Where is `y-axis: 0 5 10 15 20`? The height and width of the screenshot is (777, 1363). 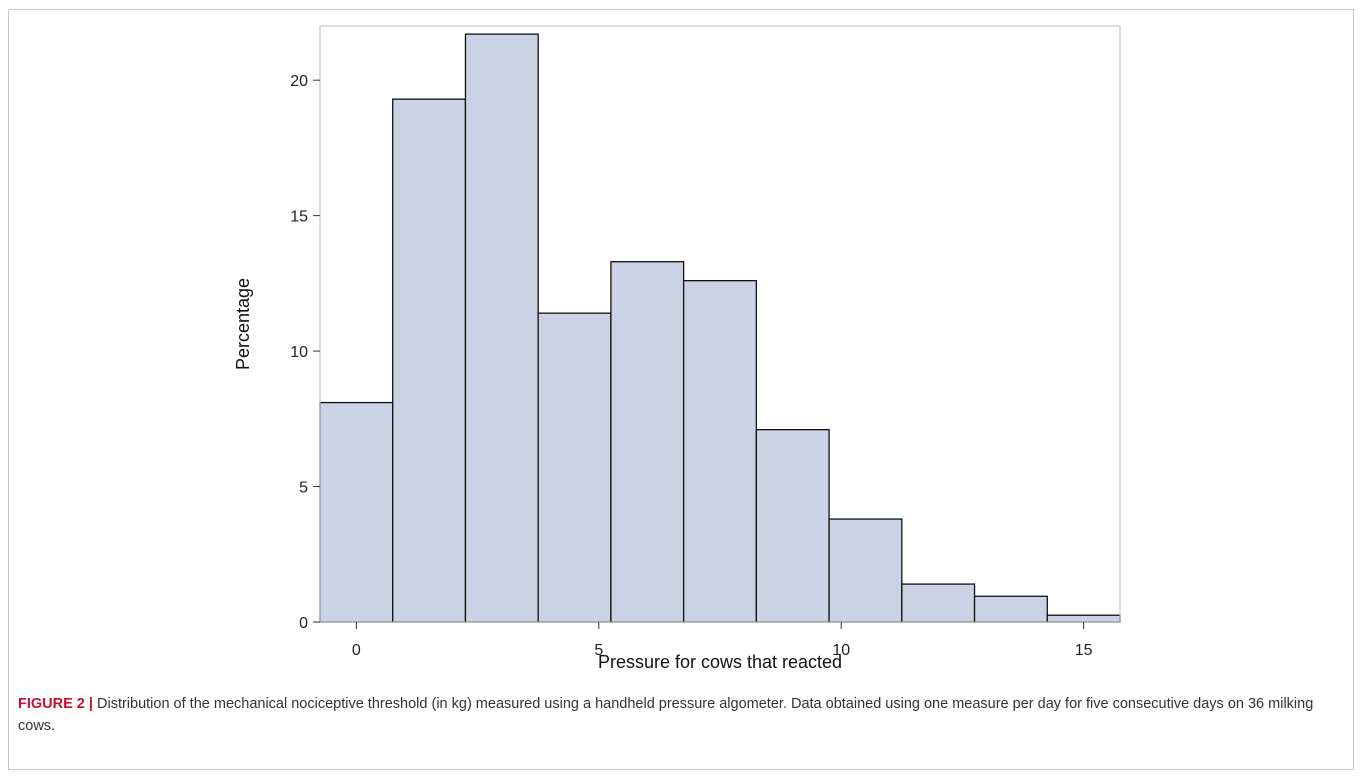
y-axis: 0 5 10 15 20 is located at coordinates (305, 352).